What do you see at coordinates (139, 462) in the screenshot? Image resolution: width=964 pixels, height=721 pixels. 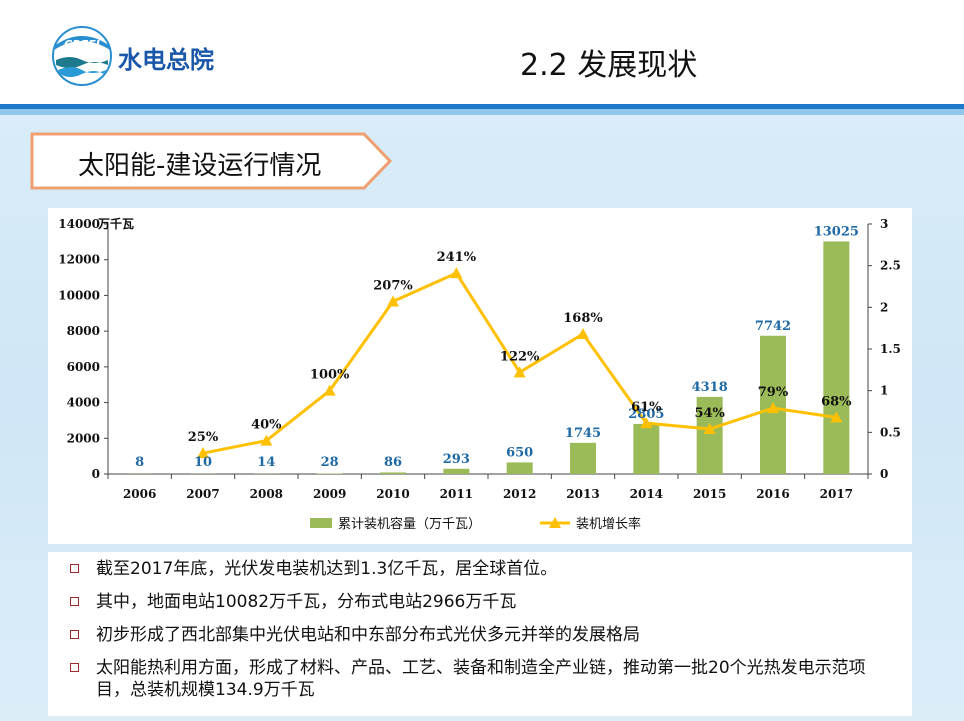 I see `bar-data-label: 8` at bounding box center [139, 462].